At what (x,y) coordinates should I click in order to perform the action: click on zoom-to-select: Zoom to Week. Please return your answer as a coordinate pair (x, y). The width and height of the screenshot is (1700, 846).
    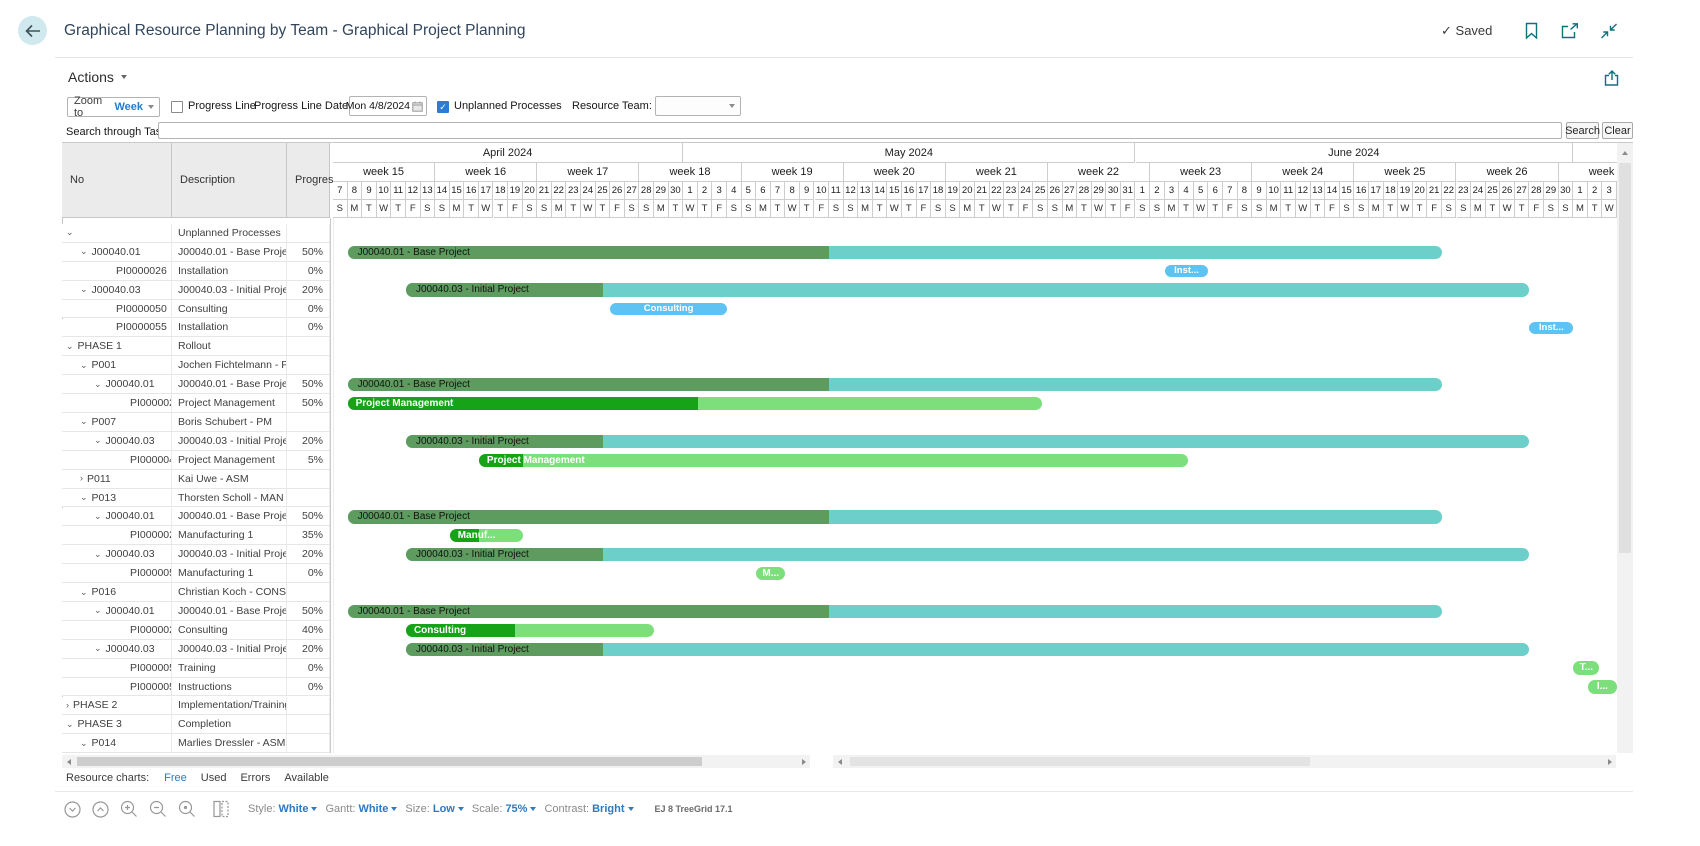
    Looking at the image, I should click on (113, 107).